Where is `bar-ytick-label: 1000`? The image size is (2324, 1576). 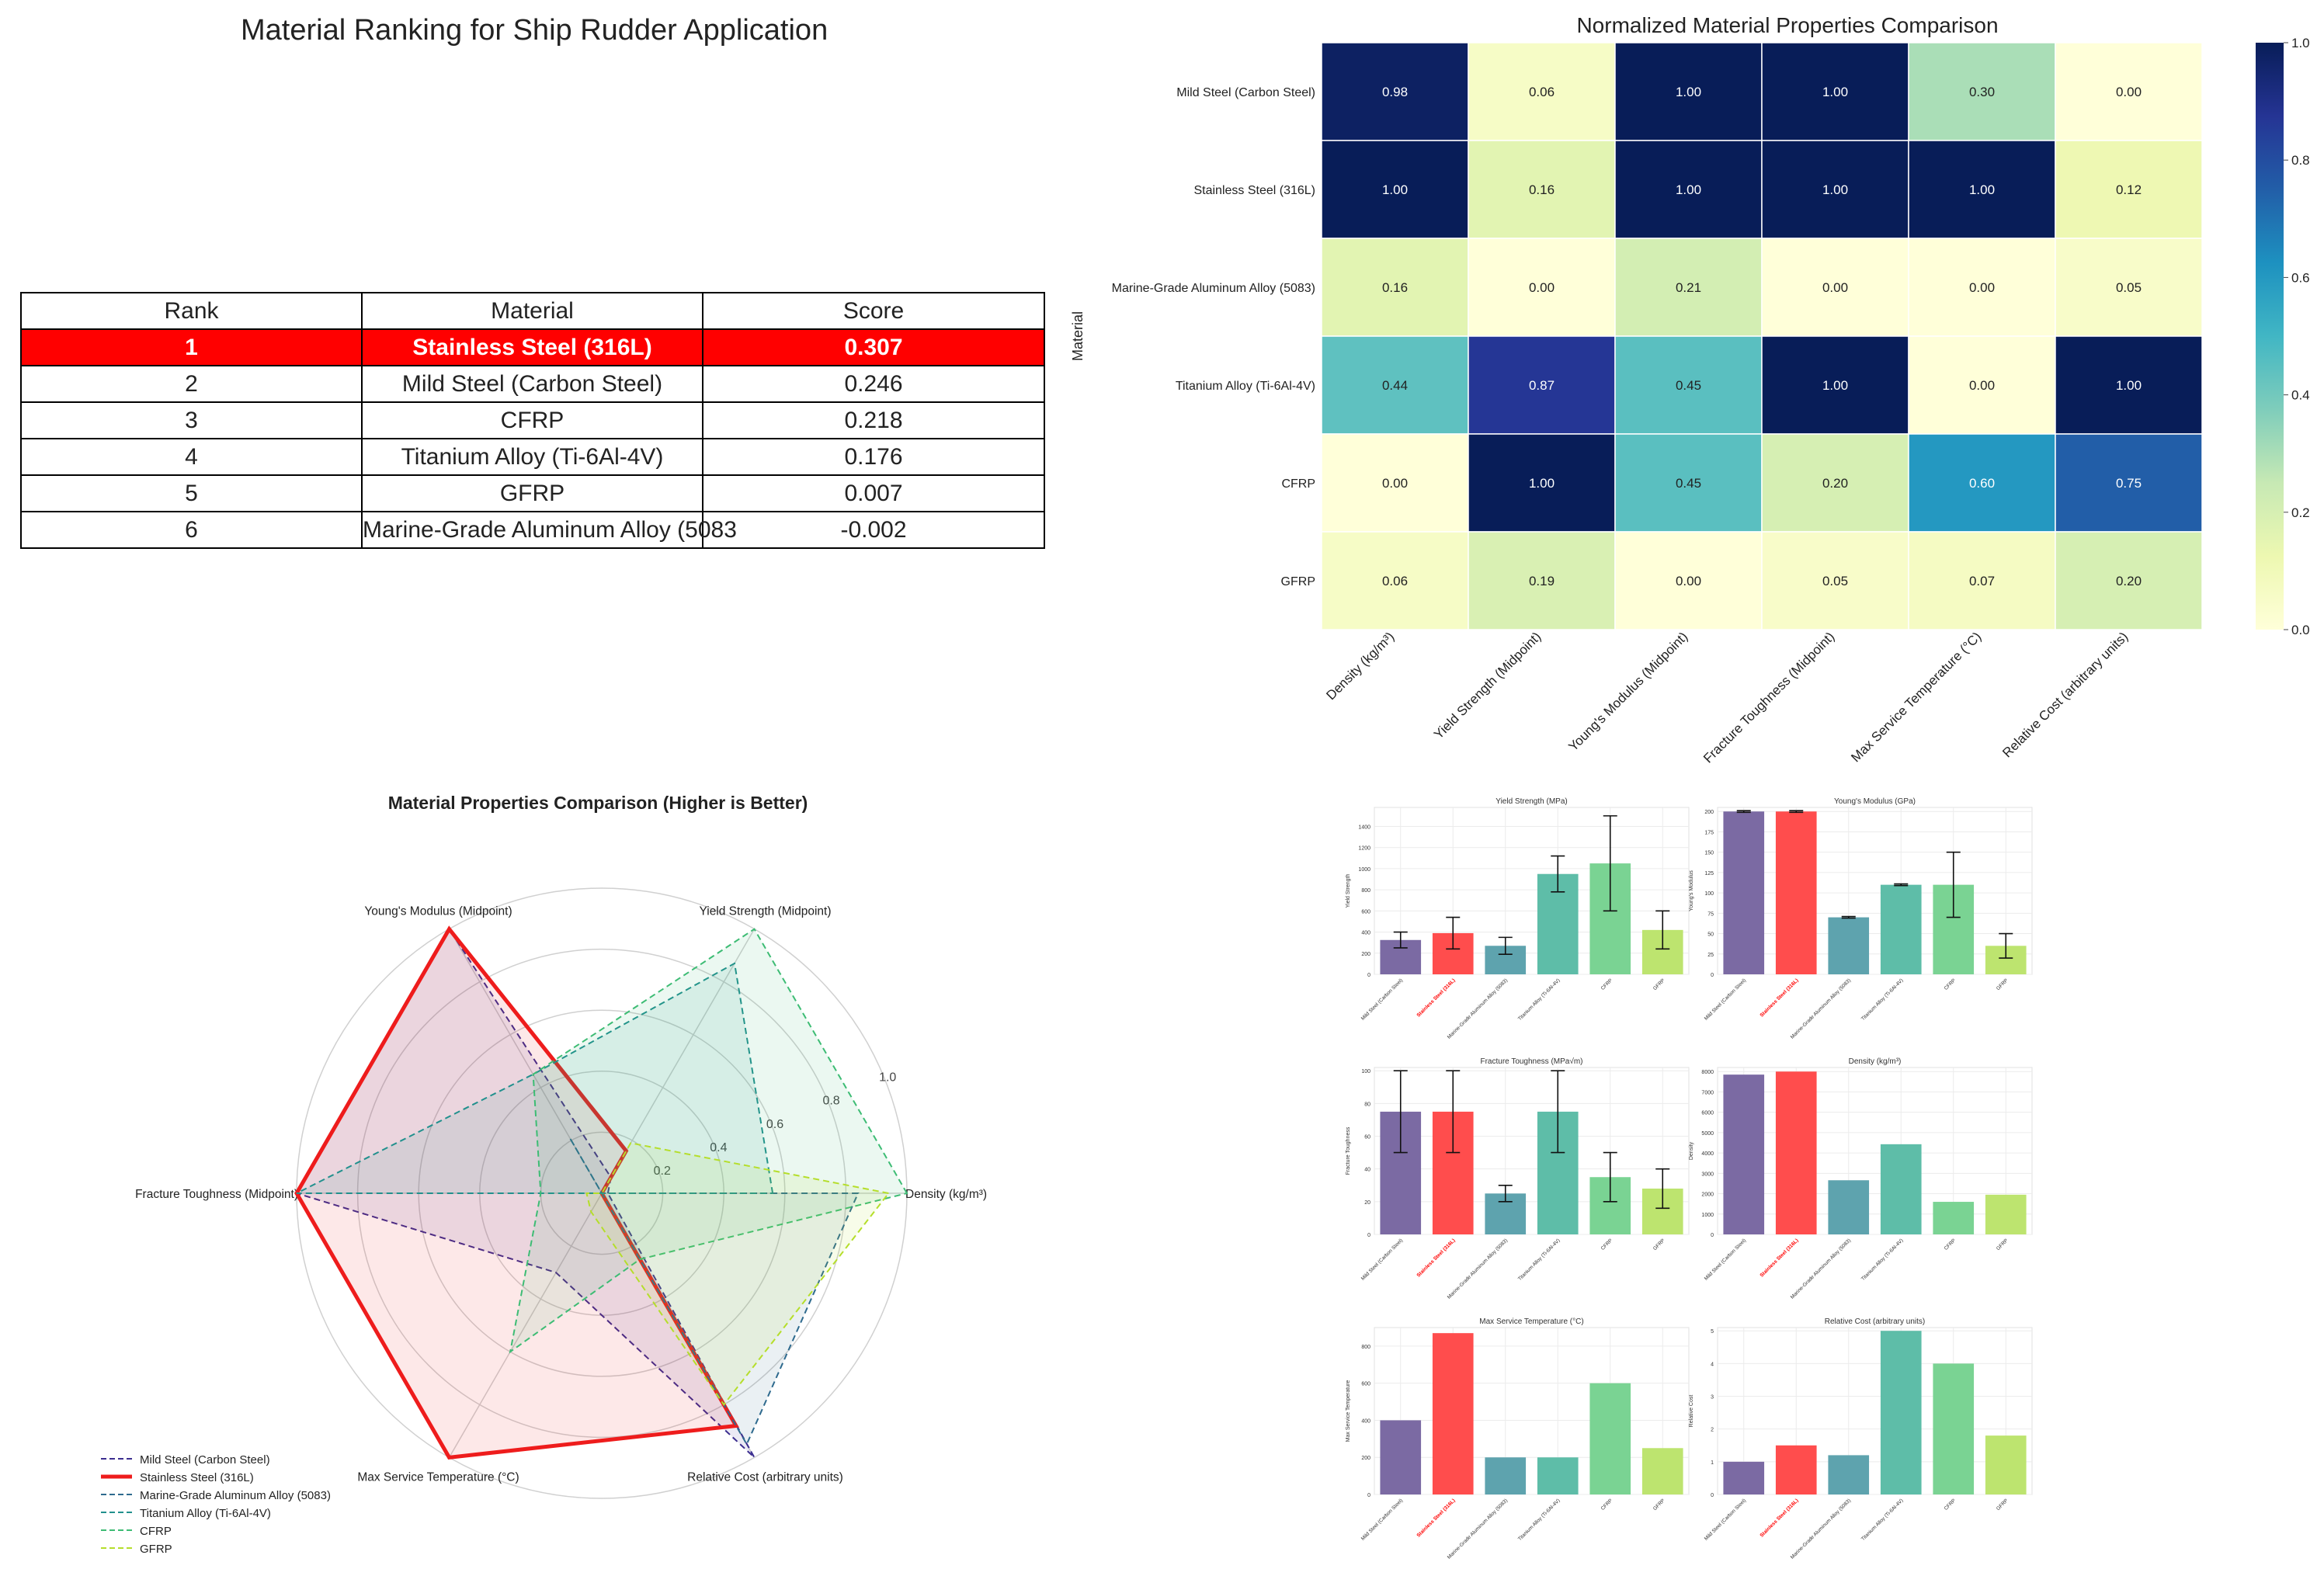 bar-ytick-label: 1000 is located at coordinates (1364, 870).